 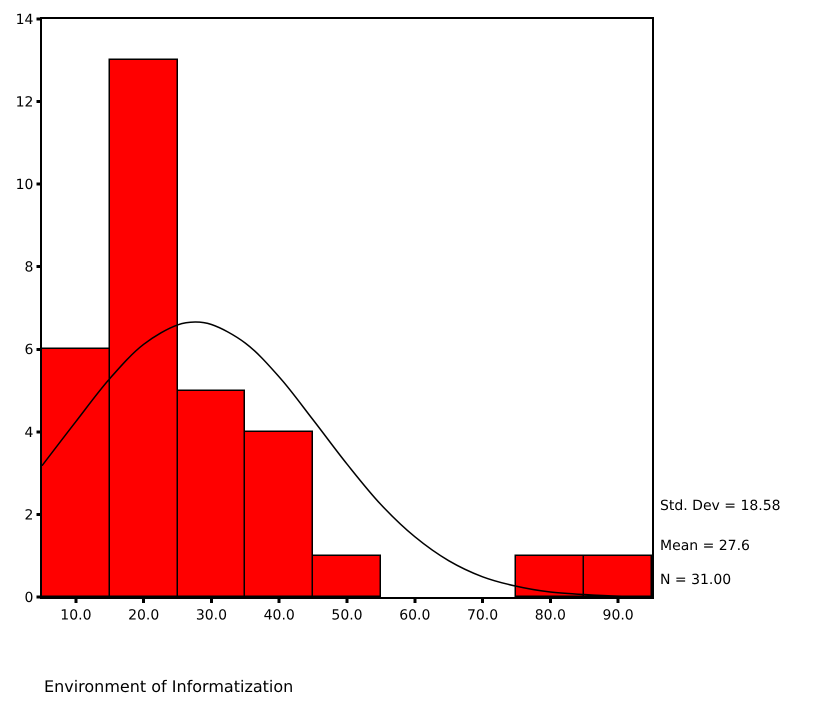 What do you see at coordinates (212, 616) in the screenshot?
I see `x-tick-label: 30.0` at bounding box center [212, 616].